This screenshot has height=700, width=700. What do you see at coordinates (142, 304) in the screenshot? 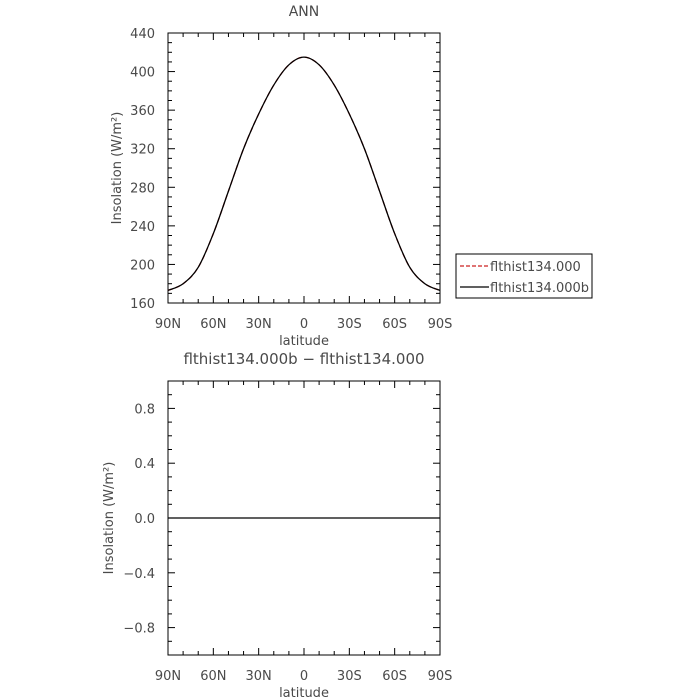
I see `y-tick-label: 160` at bounding box center [142, 304].